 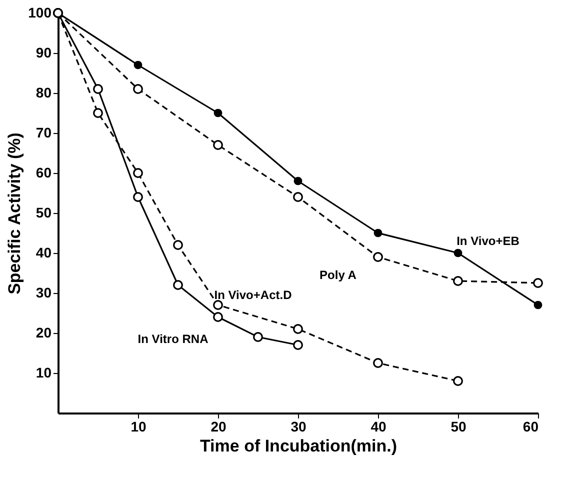 What do you see at coordinates (488, 241) in the screenshot?
I see `series-label: In Vivo+EB` at bounding box center [488, 241].